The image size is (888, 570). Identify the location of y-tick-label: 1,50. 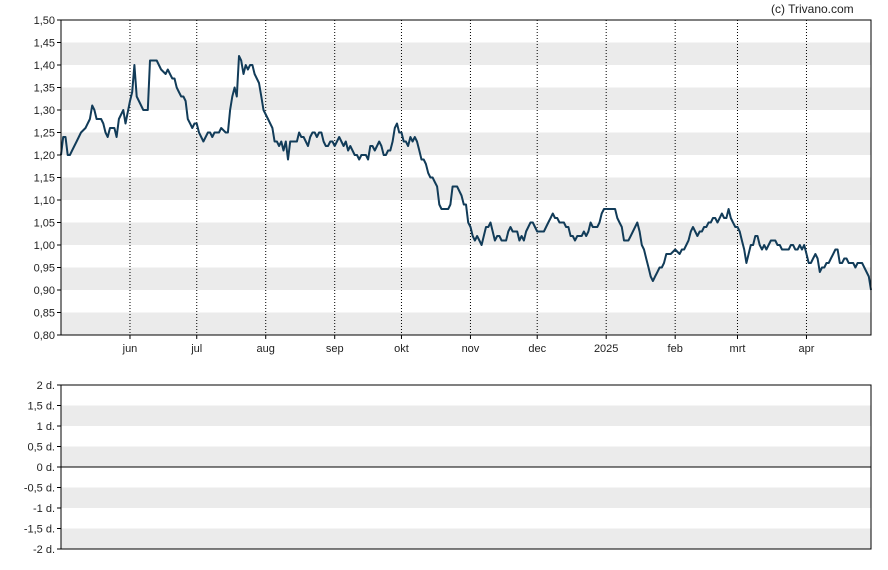
(44, 21).